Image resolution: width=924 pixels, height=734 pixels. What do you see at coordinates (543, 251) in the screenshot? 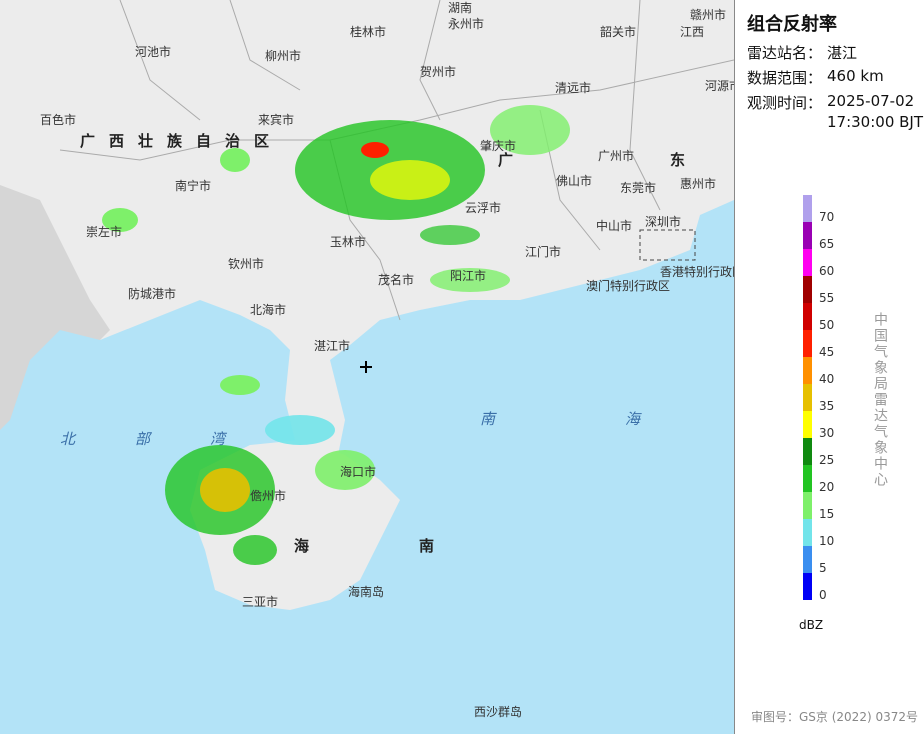
I see `place-label: 江门市` at bounding box center [543, 251].